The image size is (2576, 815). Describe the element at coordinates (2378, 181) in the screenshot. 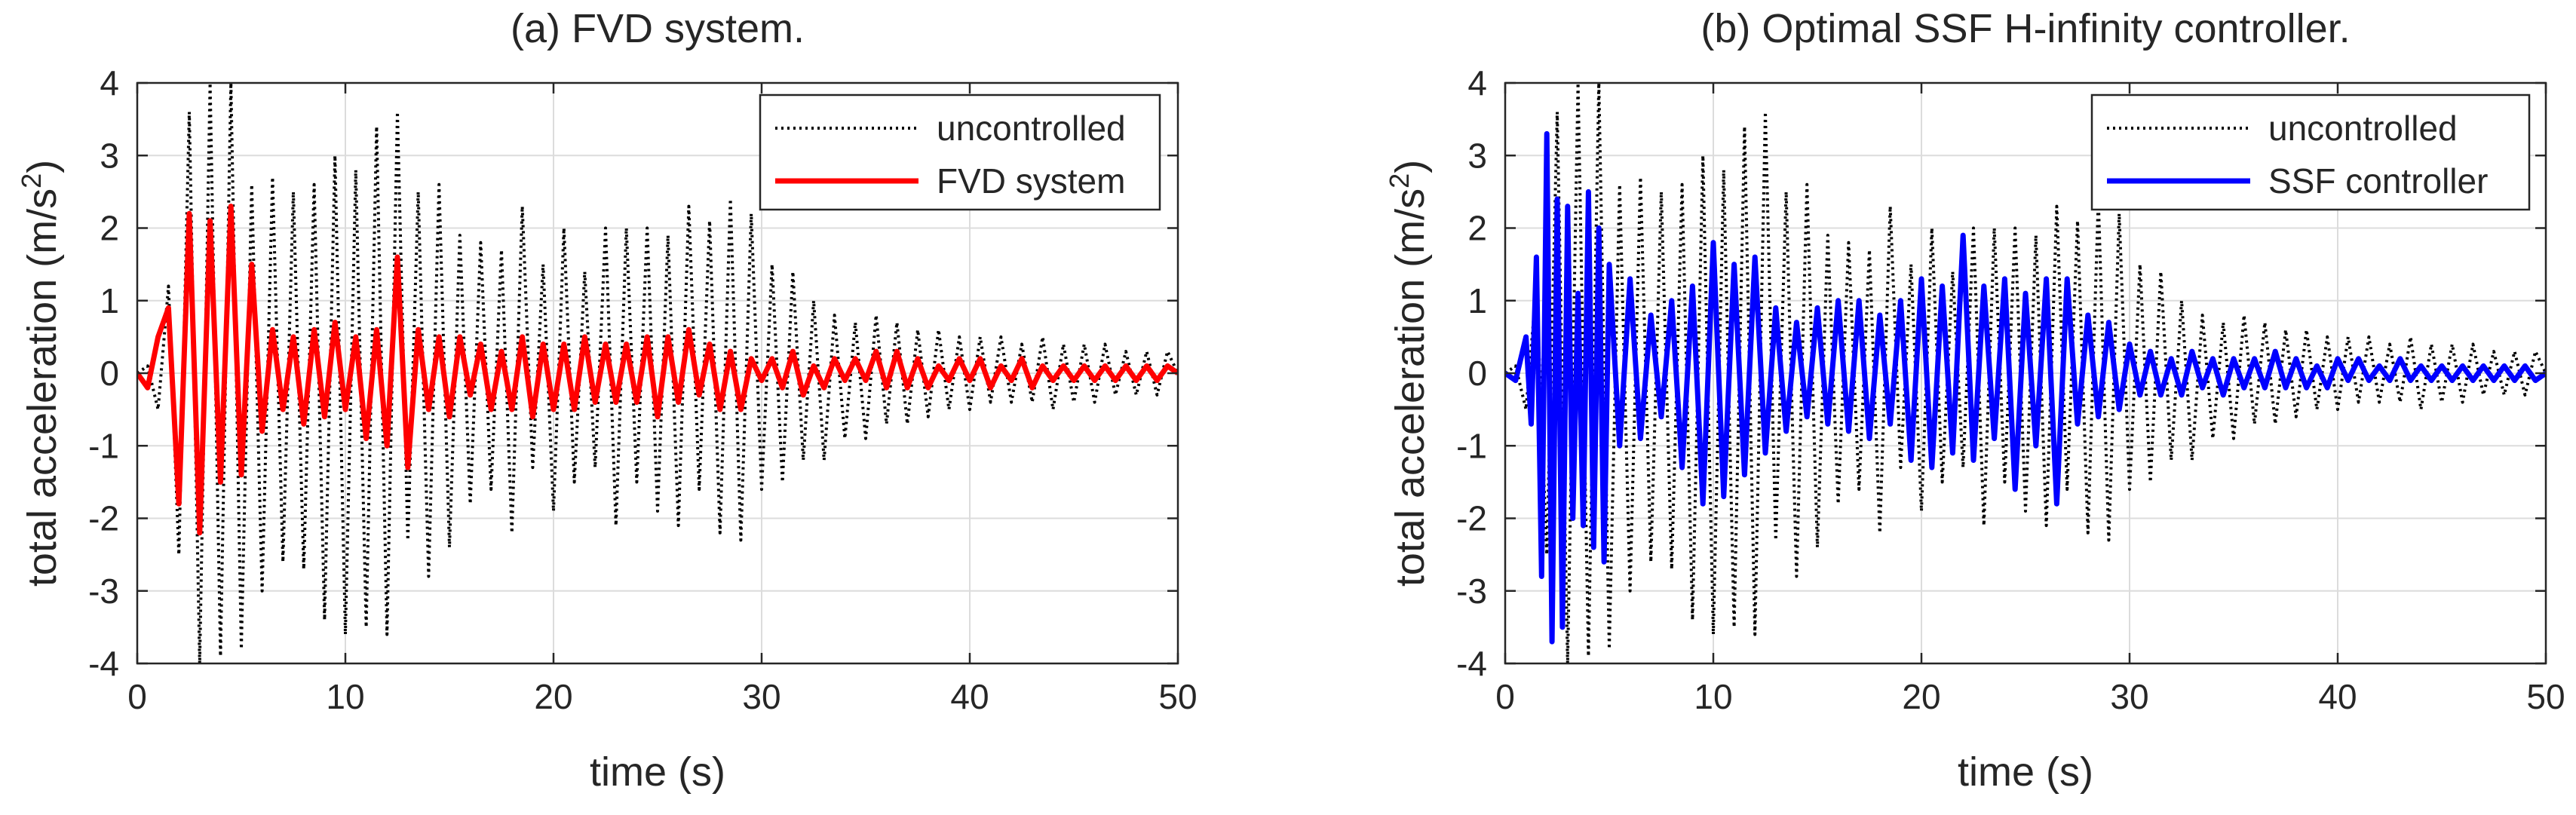

I see `legend-label: SSF controller` at that location.